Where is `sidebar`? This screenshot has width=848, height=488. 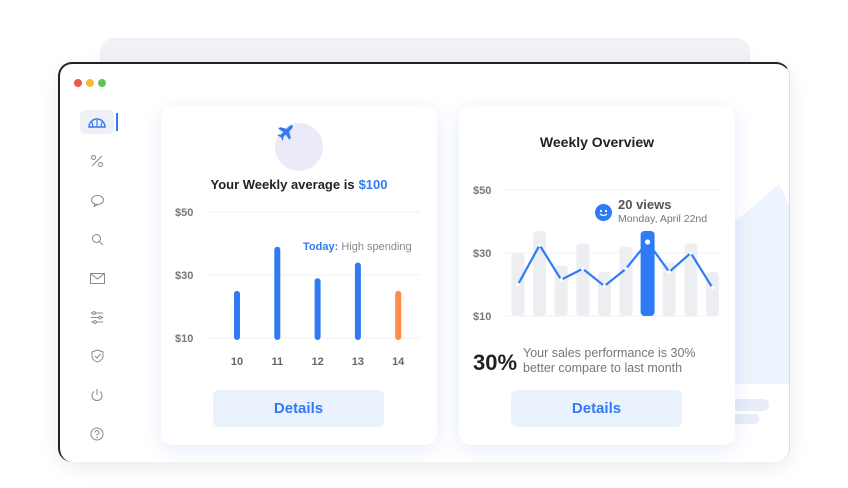
sidebar is located at coordinates (97, 285).